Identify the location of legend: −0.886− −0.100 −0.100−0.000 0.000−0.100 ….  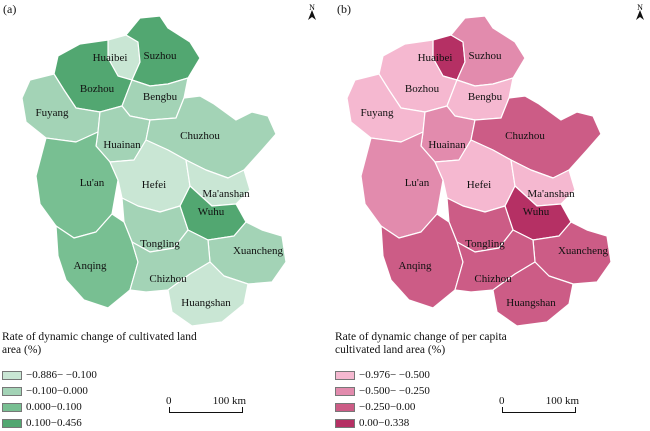
(49, 399).